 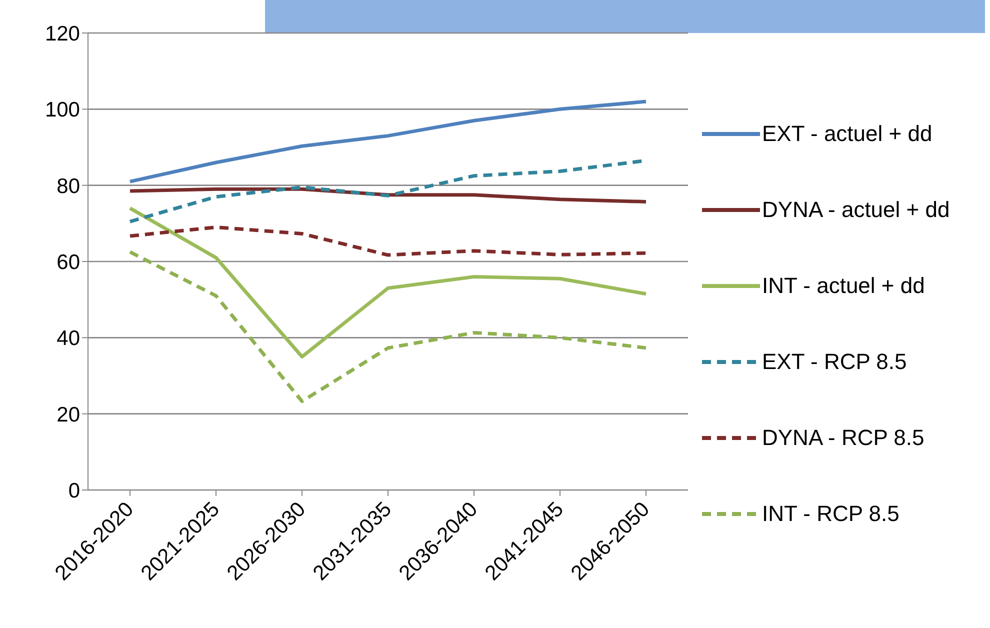 What do you see at coordinates (856, 210) in the screenshot?
I see `legend-label: DYNA - actuel + dd` at bounding box center [856, 210].